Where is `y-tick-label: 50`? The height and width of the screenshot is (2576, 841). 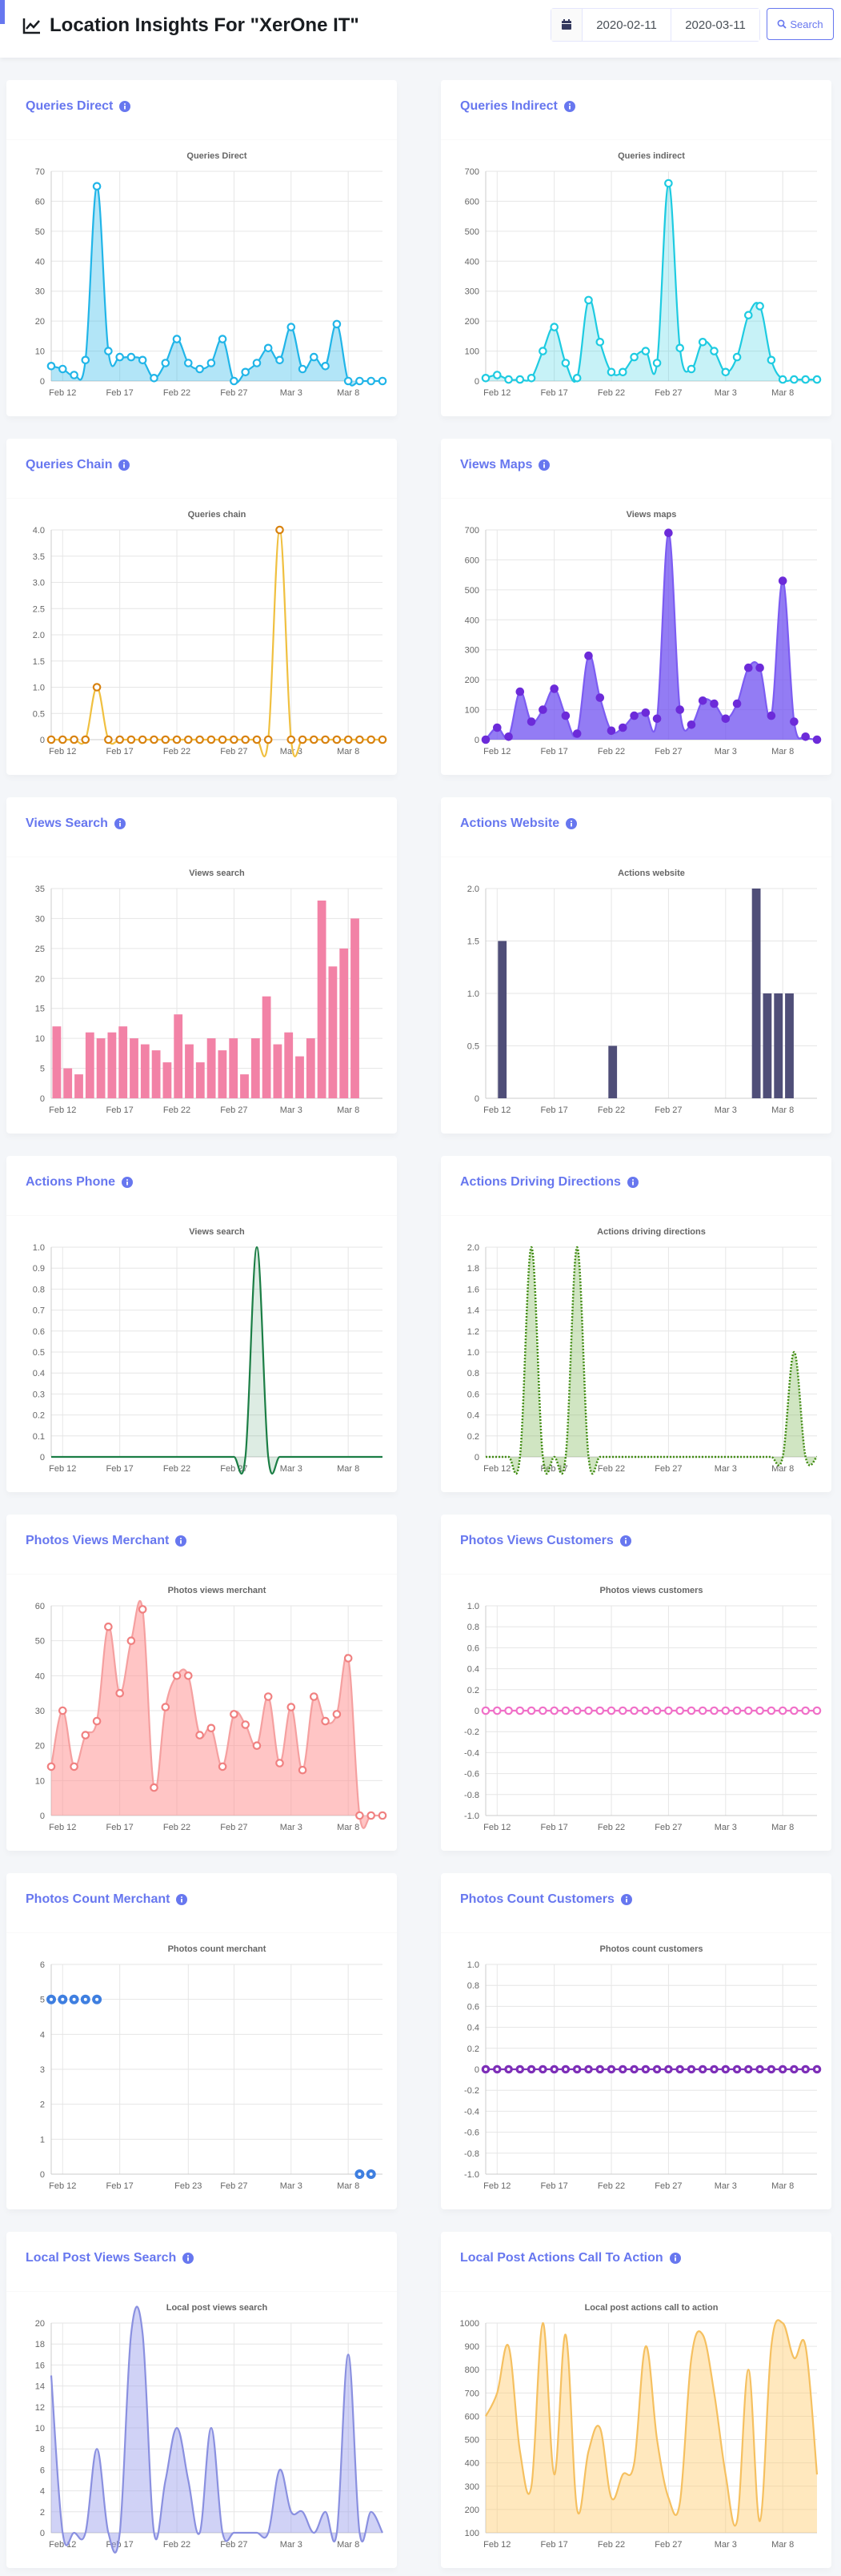
y-tick-label: 50 is located at coordinates (40, 1642).